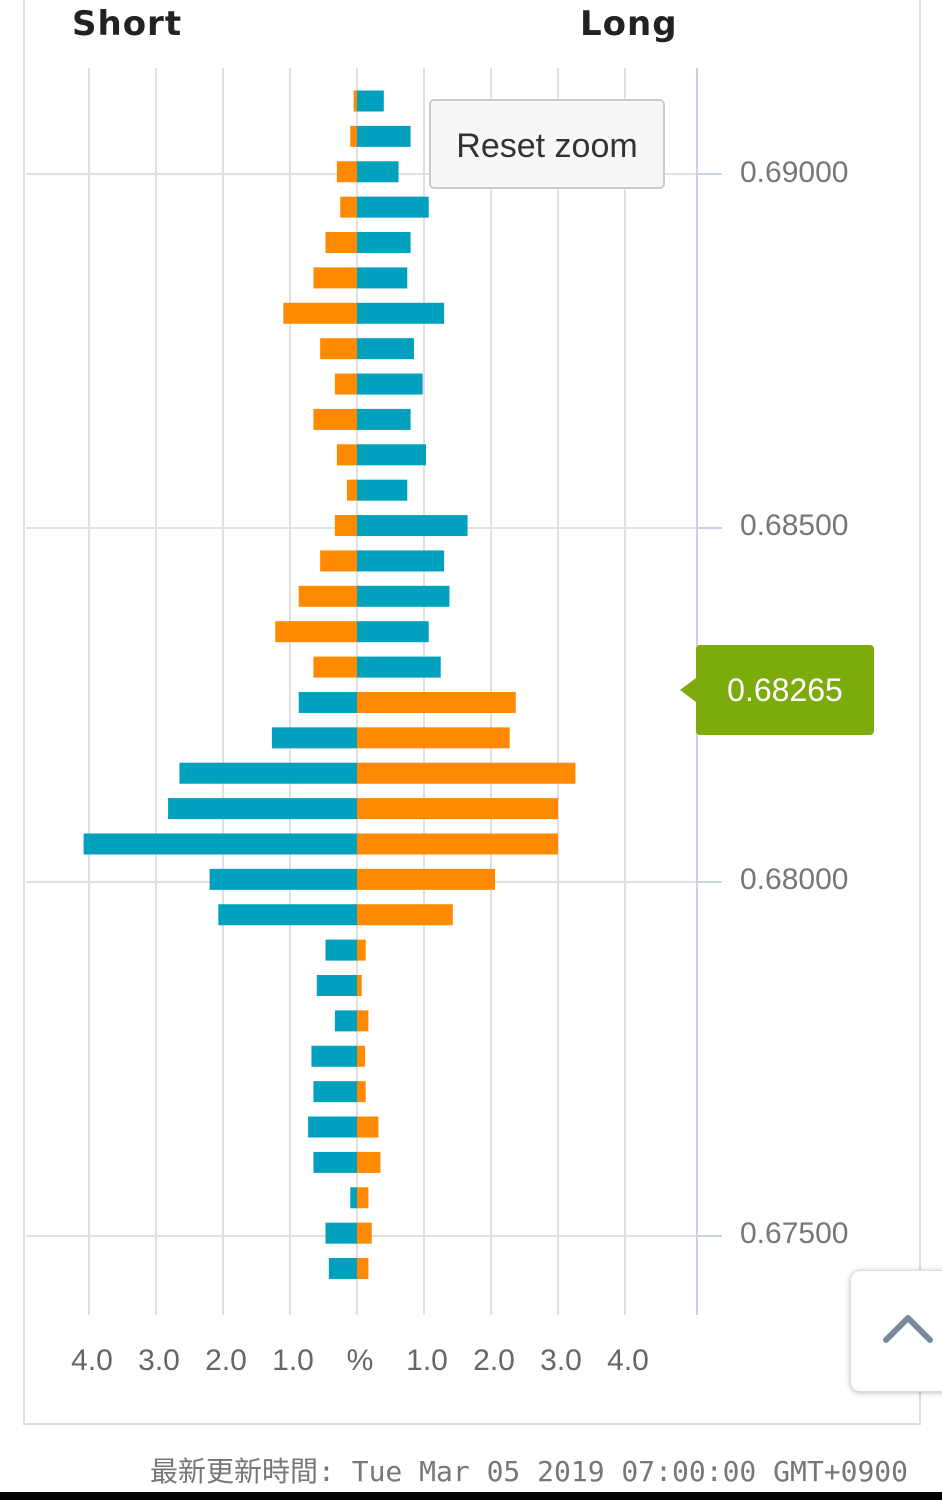 The image size is (942, 1500). Describe the element at coordinates (127, 24) in the screenshot. I see `short-header: Short` at that location.